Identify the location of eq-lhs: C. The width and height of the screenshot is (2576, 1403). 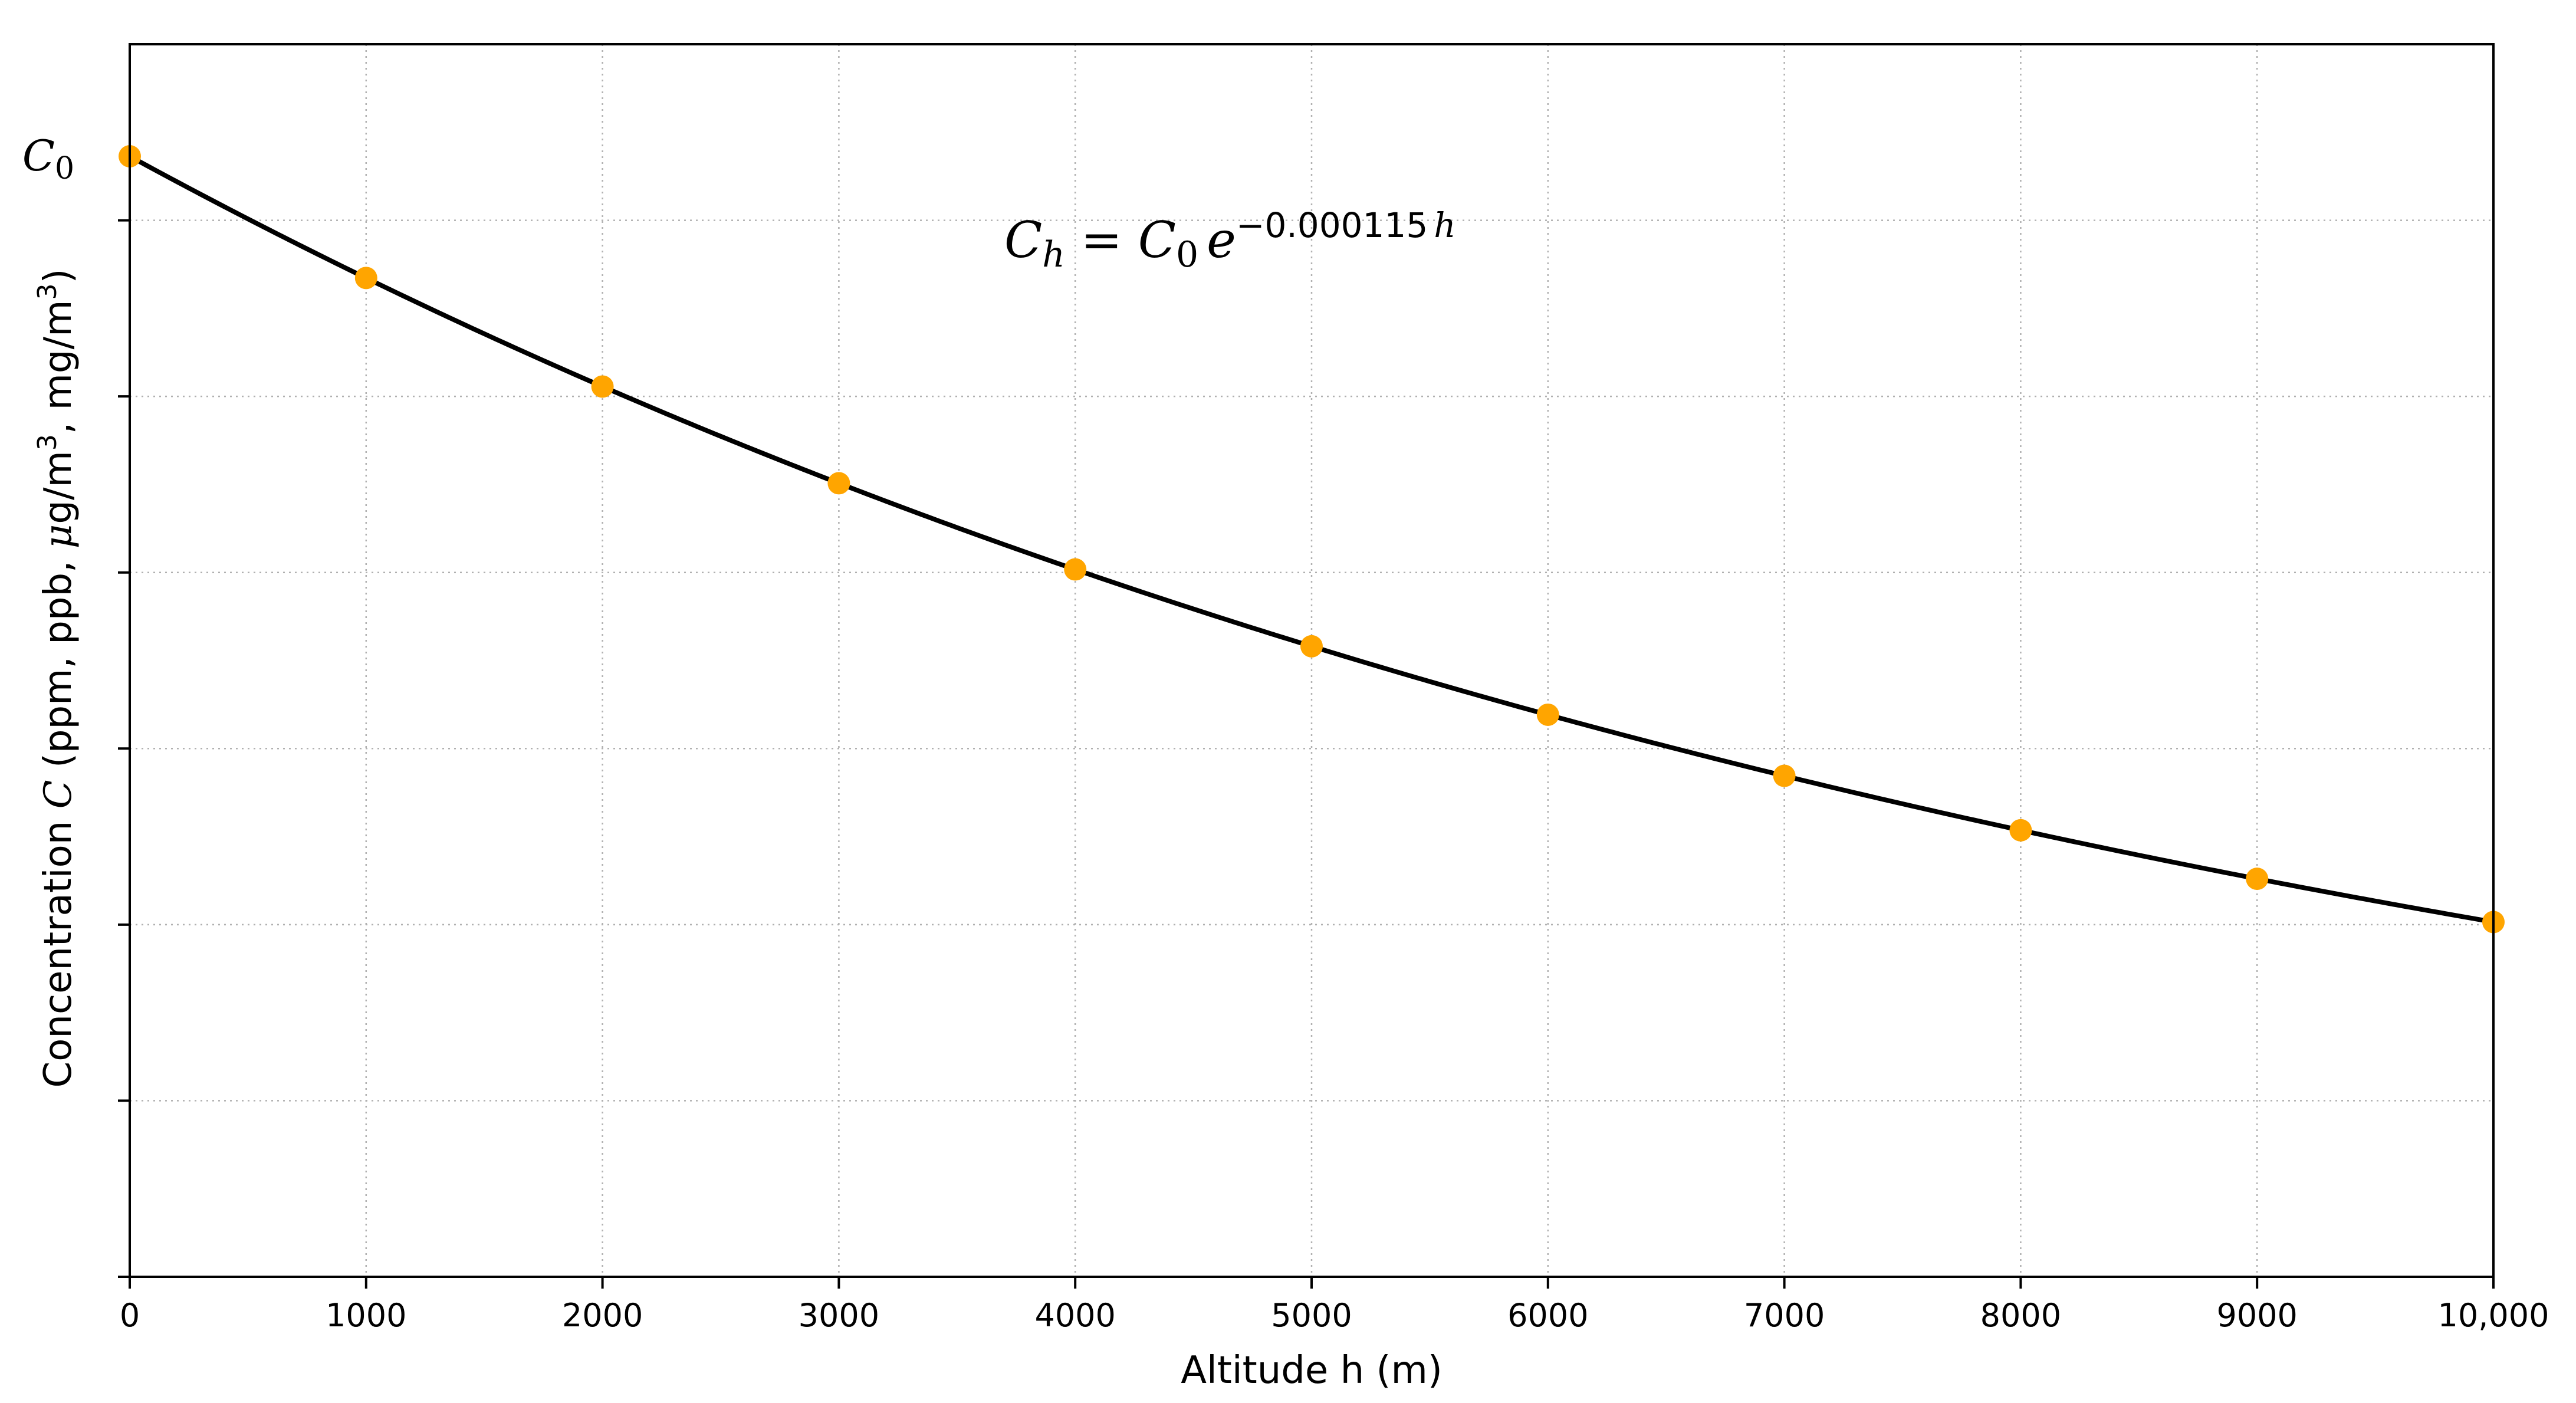
(1023, 240).